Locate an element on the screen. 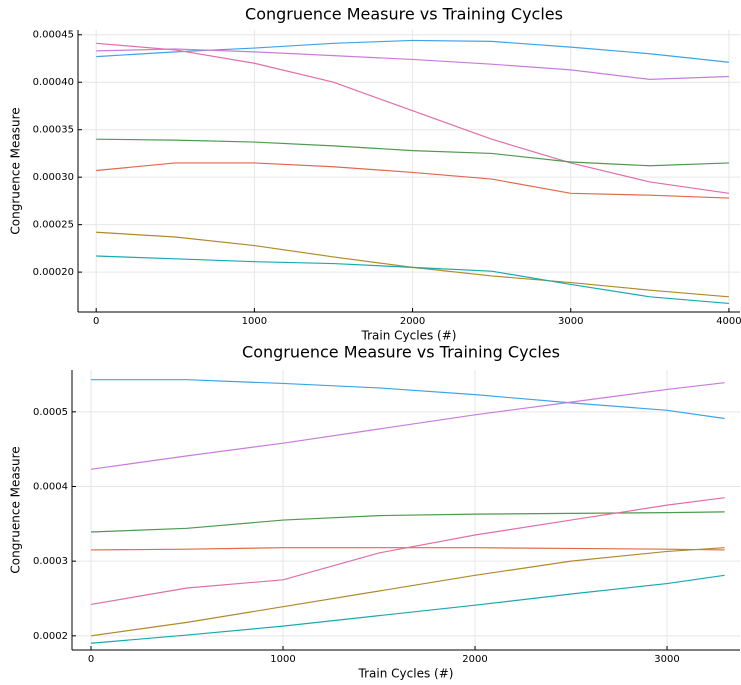 Image resolution: width=741 pixels, height=685 pixels. y-tick-label: 0.00040 is located at coordinates (53, 82).